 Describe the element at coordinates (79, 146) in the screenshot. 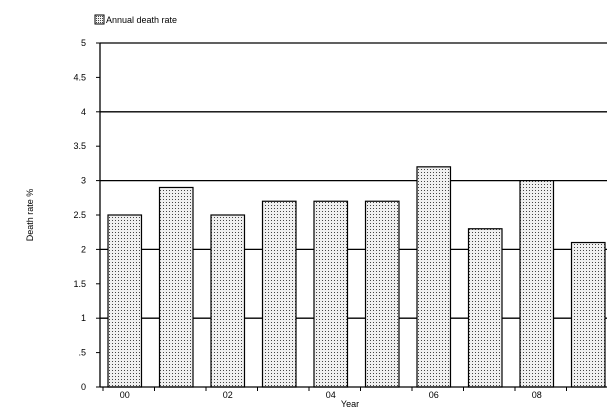

I see `y-tick-label: 3.5` at that location.